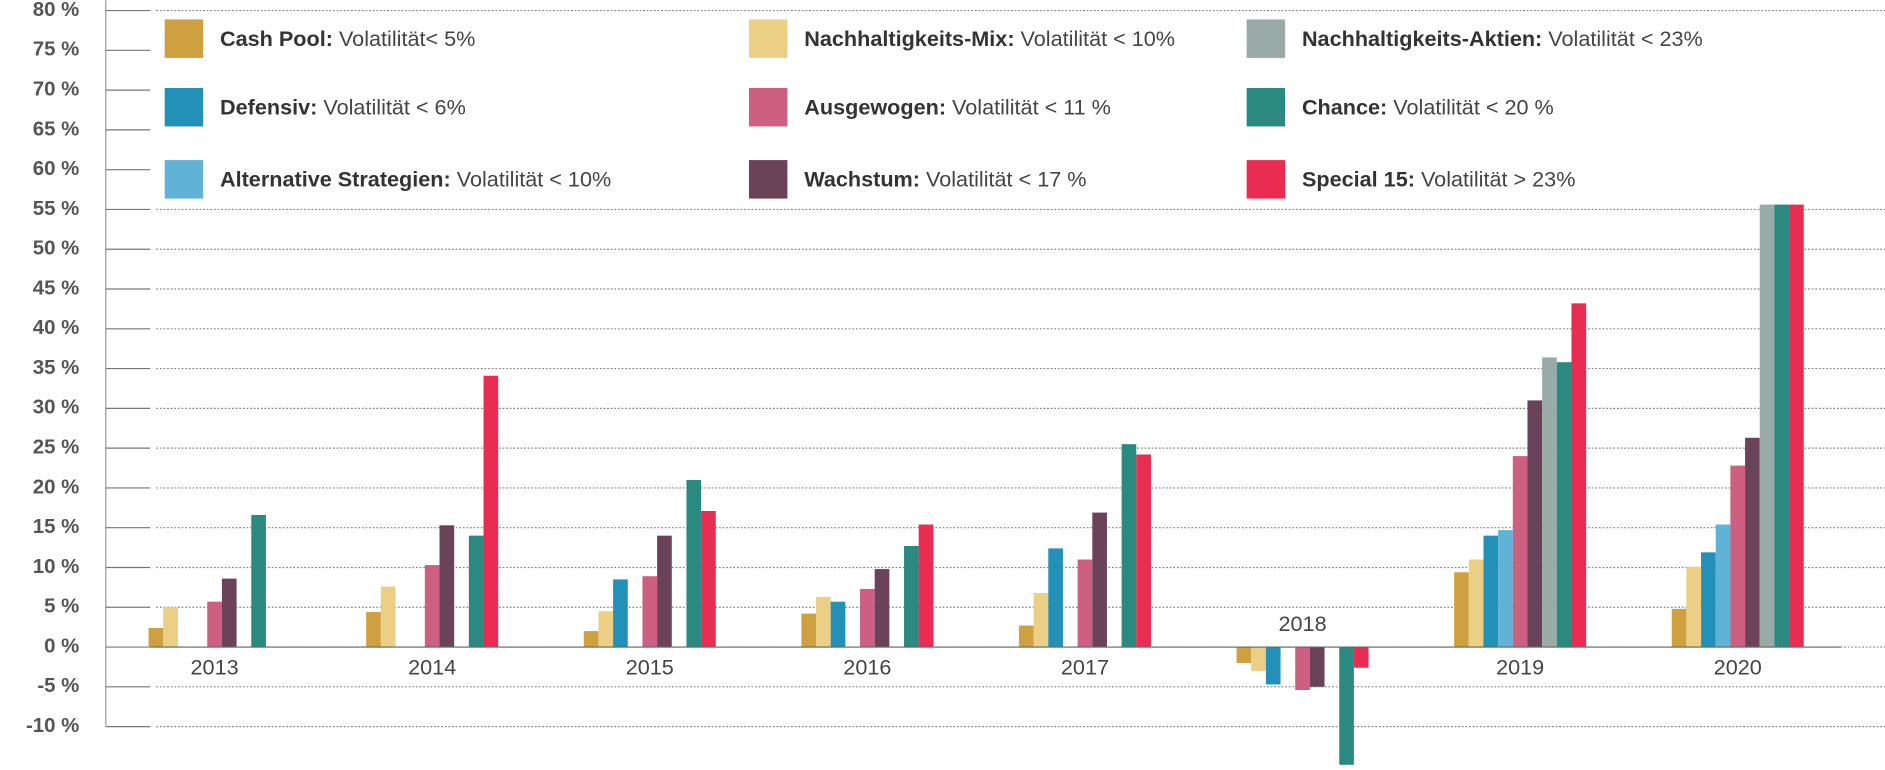 The width and height of the screenshot is (1885, 770). I want to click on legend-label: Defensiv: Volatilität < 6%, so click(343, 106).